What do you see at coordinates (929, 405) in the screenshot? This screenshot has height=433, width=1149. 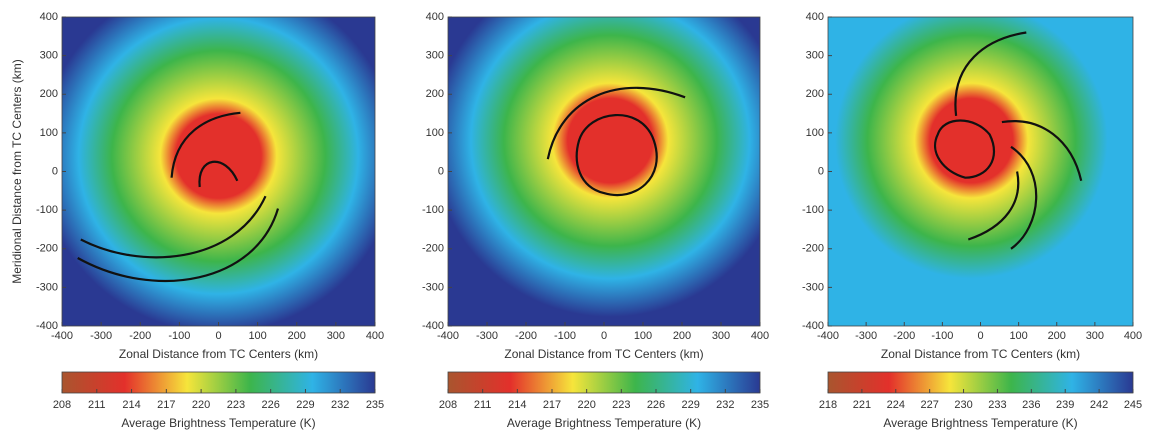 I see `colorbar-tick-label: 227` at bounding box center [929, 405].